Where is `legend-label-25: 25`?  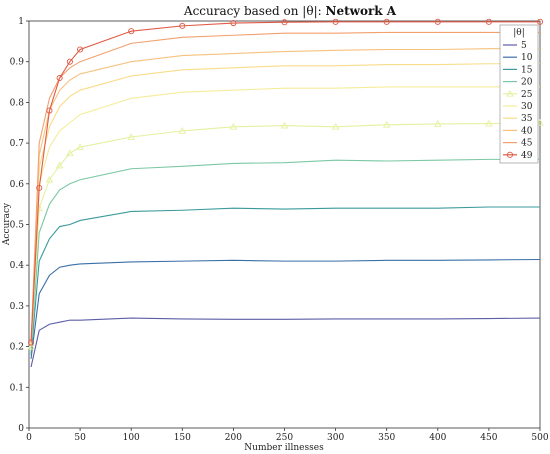 legend-label-25: 25 is located at coordinates (527, 95).